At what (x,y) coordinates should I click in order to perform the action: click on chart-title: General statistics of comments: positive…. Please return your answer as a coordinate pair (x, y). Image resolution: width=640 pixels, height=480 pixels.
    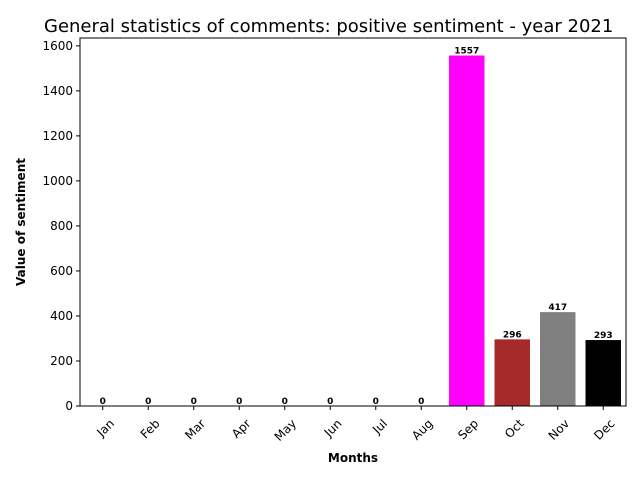
    Looking at the image, I should click on (328, 26).